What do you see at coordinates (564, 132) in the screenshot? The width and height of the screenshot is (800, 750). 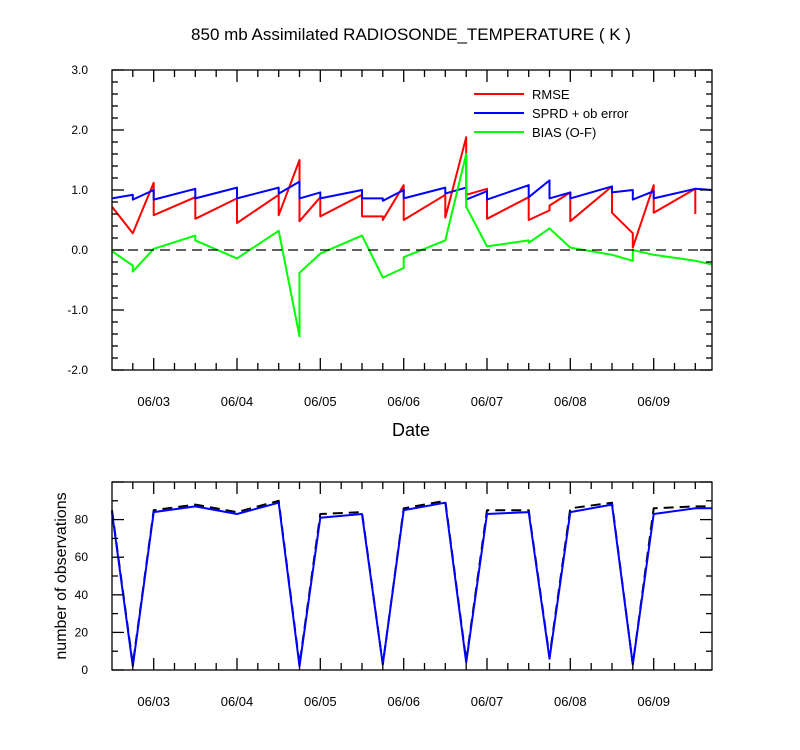 I see `legend-label-bias: BIAS (O-F)` at bounding box center [564, 132].